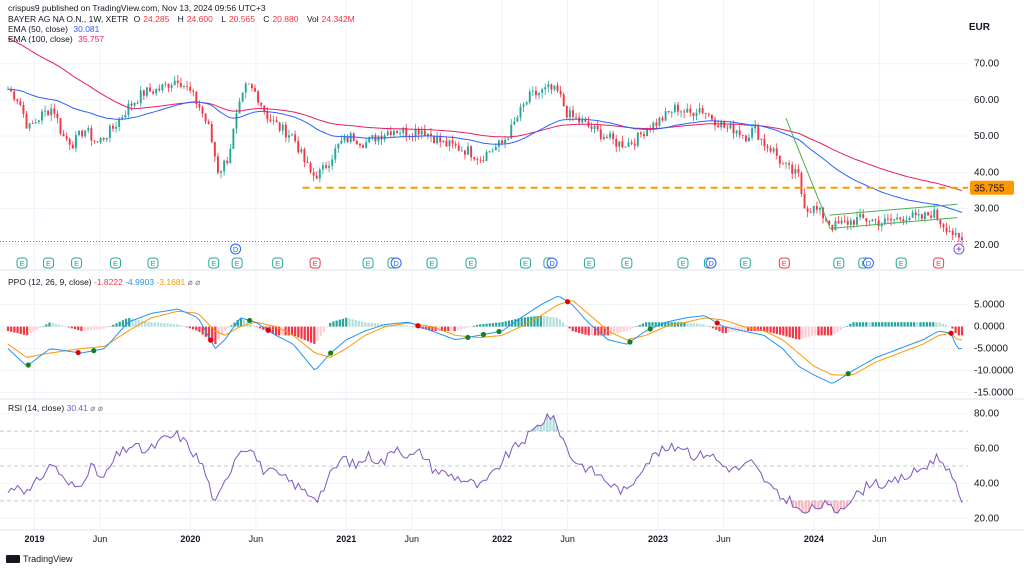 The image size is (1024, 568). What do you see at coordinates (236, 249) in the screenshot?
I see `dividend-marker-icon: D` at bounding box center [236, 249].